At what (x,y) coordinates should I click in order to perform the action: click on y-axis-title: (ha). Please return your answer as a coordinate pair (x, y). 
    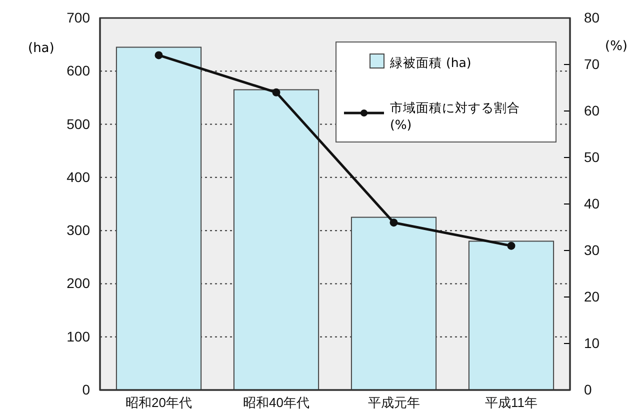
    Looking at the image, I should click on (41, 48).